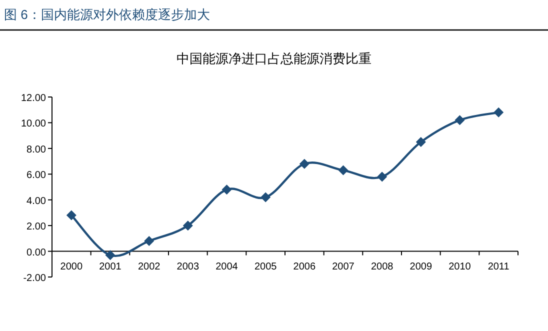  Describe the element at coordinates (227, 266) in the screenshot. I see `x-tick-label: 2004` at that location.